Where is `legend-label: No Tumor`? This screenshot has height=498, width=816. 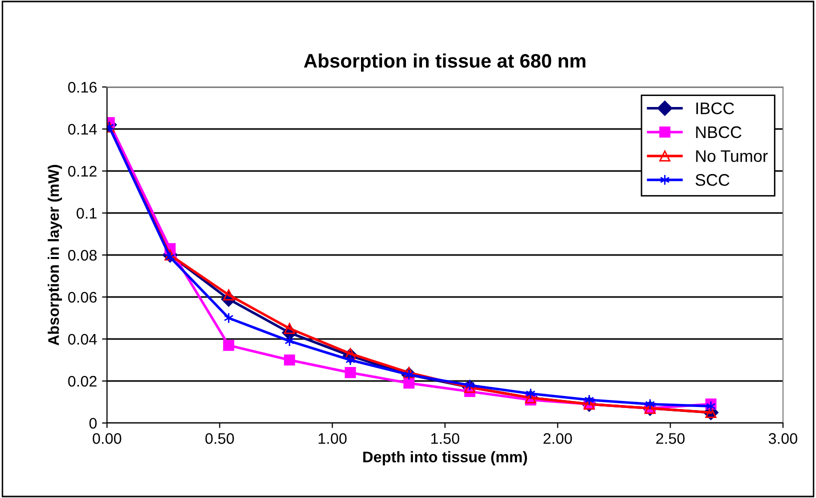
legend-label: No Tumor is located at coordinates (732, 156).